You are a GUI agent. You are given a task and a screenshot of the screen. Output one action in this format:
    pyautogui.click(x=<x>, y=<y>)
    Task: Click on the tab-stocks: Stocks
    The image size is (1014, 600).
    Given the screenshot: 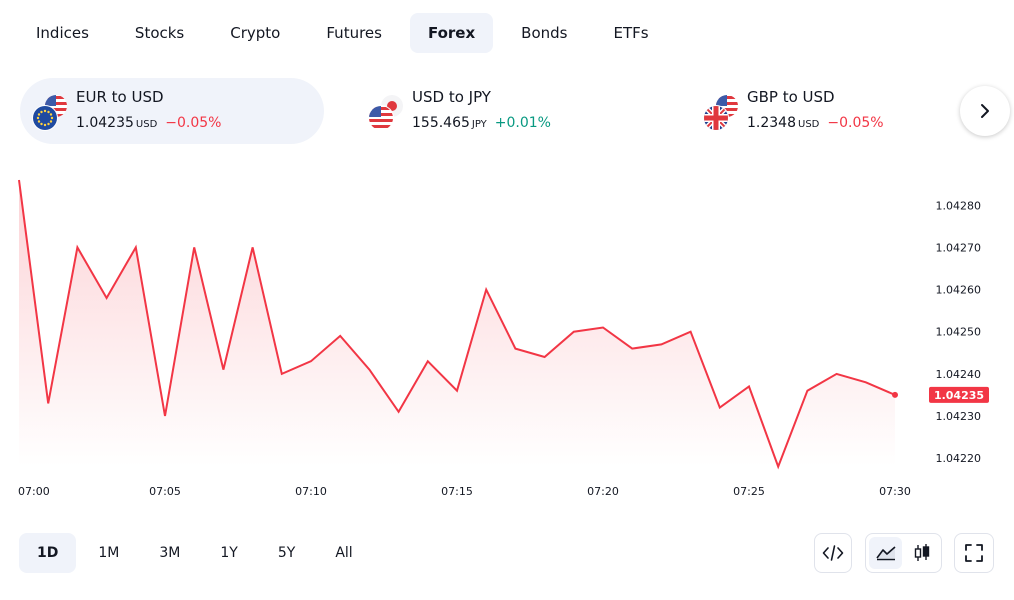 What is the action you would take?
    pyautogui.click(x=159, y=33)
    